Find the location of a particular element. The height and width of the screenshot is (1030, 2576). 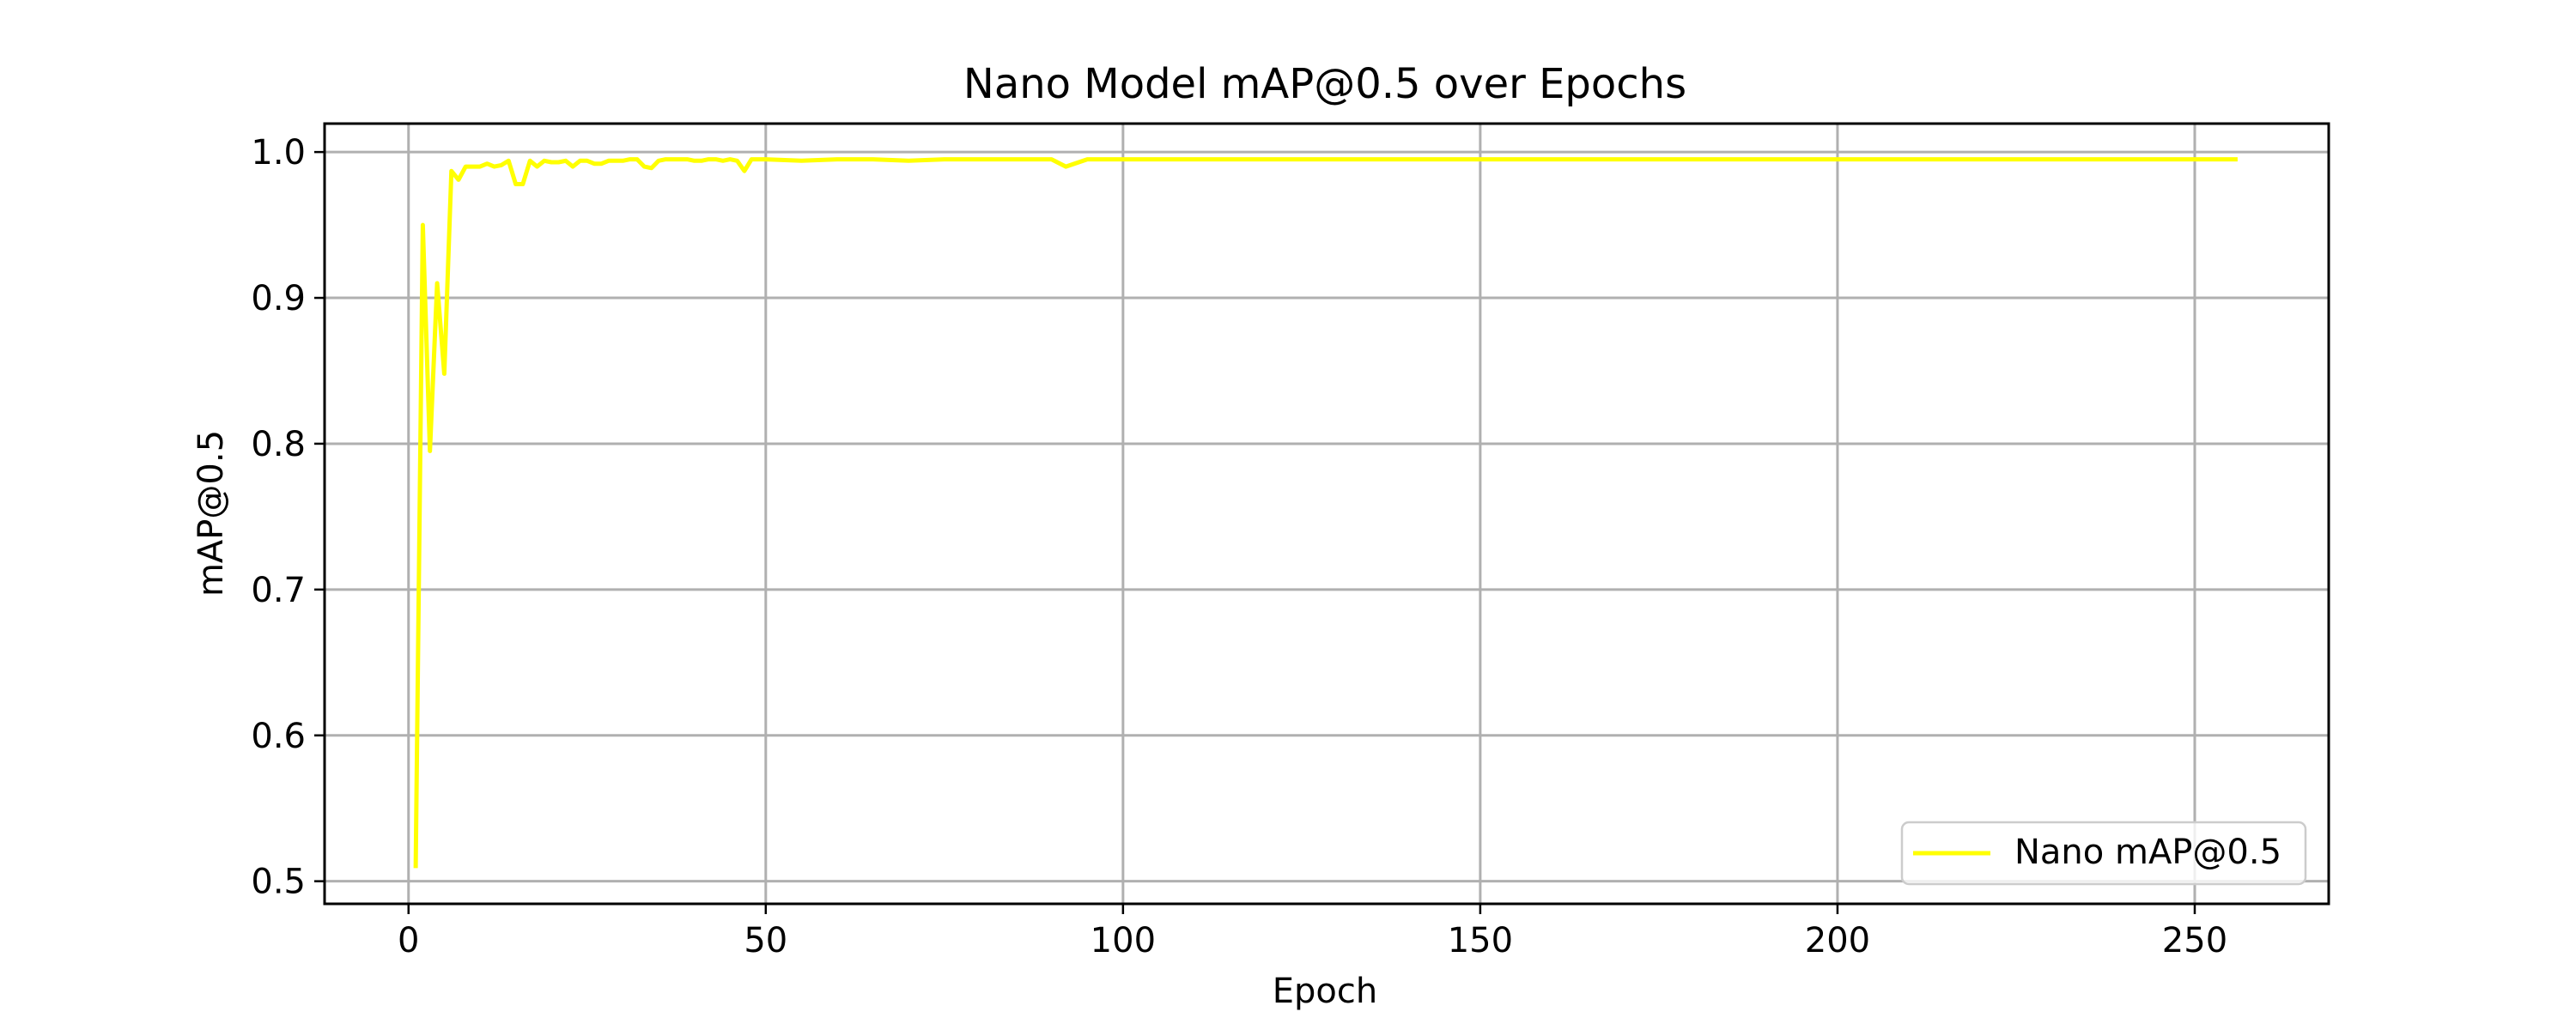

y-tick-label: 0.8 is located at coordinates (279, 444).